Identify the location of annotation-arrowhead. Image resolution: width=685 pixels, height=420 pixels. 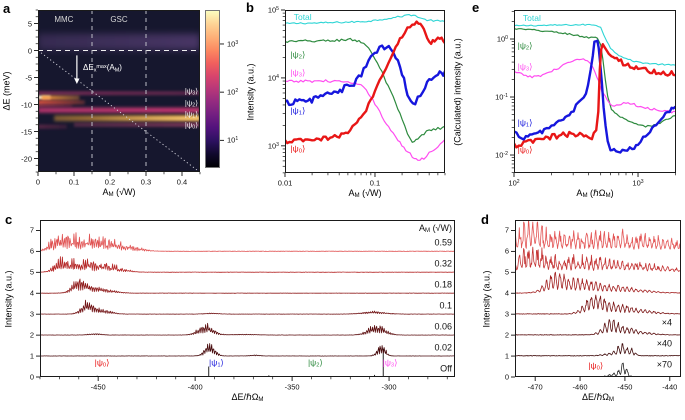
(77, 81).